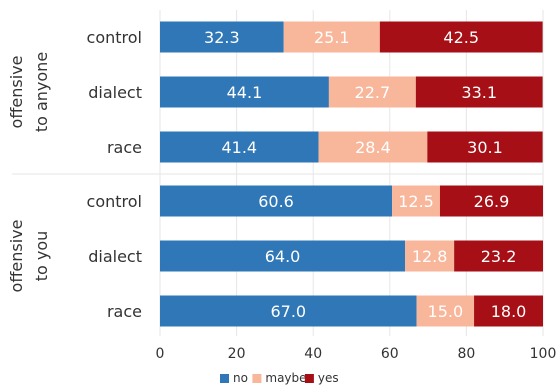 The image size is (559, 392). I want to click on bar-value-label: 15.0, so click(446, 311).